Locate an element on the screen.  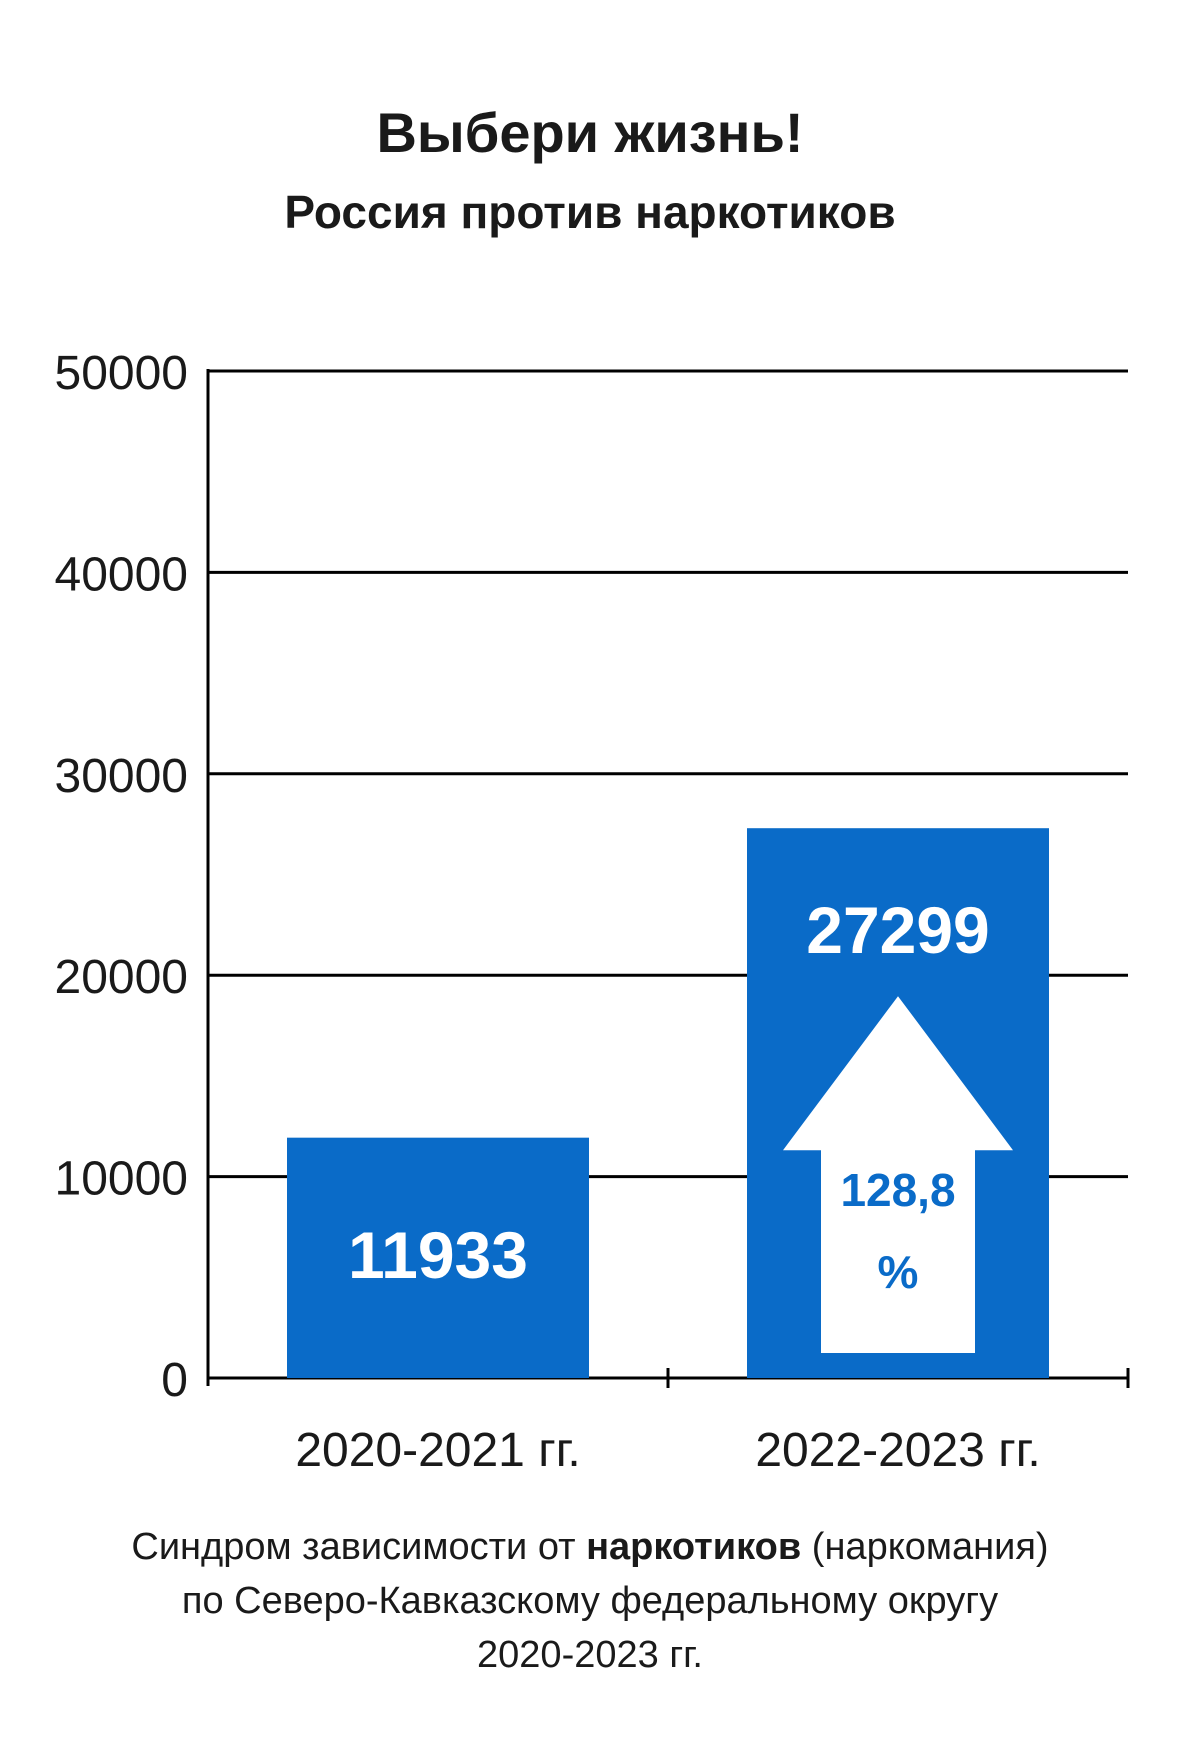
bar is located at coordinates (438, 1257).